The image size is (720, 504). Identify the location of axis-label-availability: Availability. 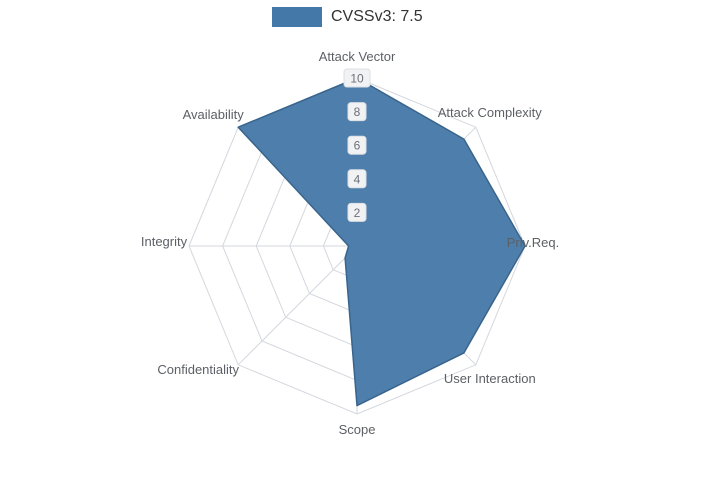
(214, 114).